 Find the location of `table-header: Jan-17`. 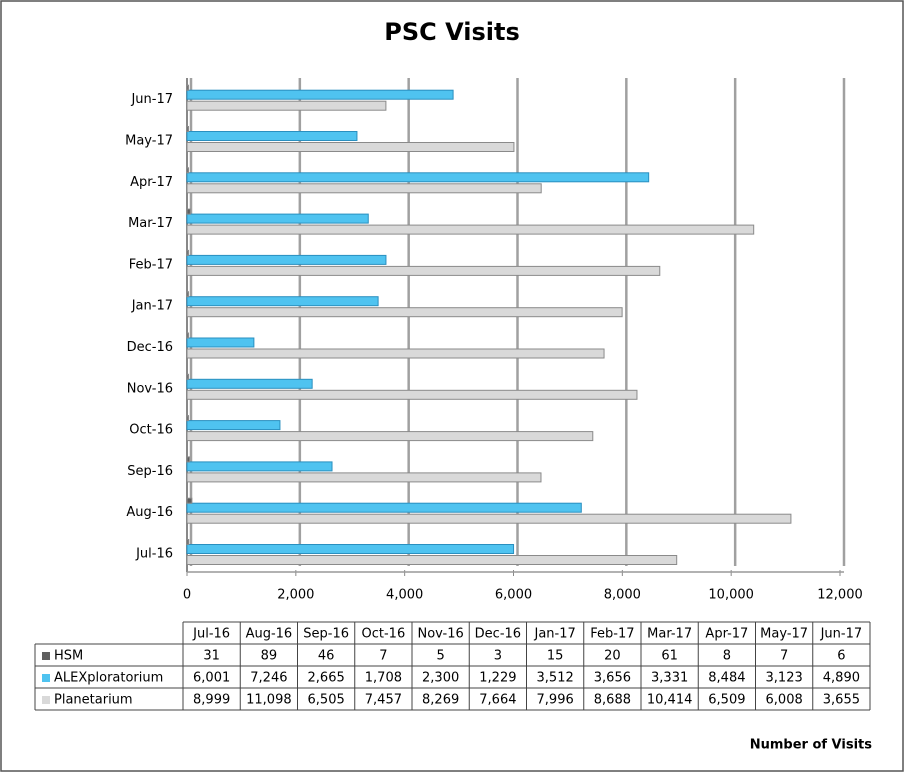

table-header: Jan-17 is located at coordinates (554, 634).